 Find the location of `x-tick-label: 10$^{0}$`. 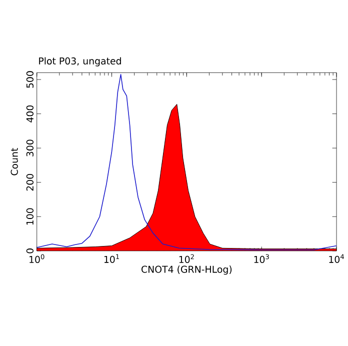

x-tick-label: 10$^{0}$ is located at coordinates (37, 258).